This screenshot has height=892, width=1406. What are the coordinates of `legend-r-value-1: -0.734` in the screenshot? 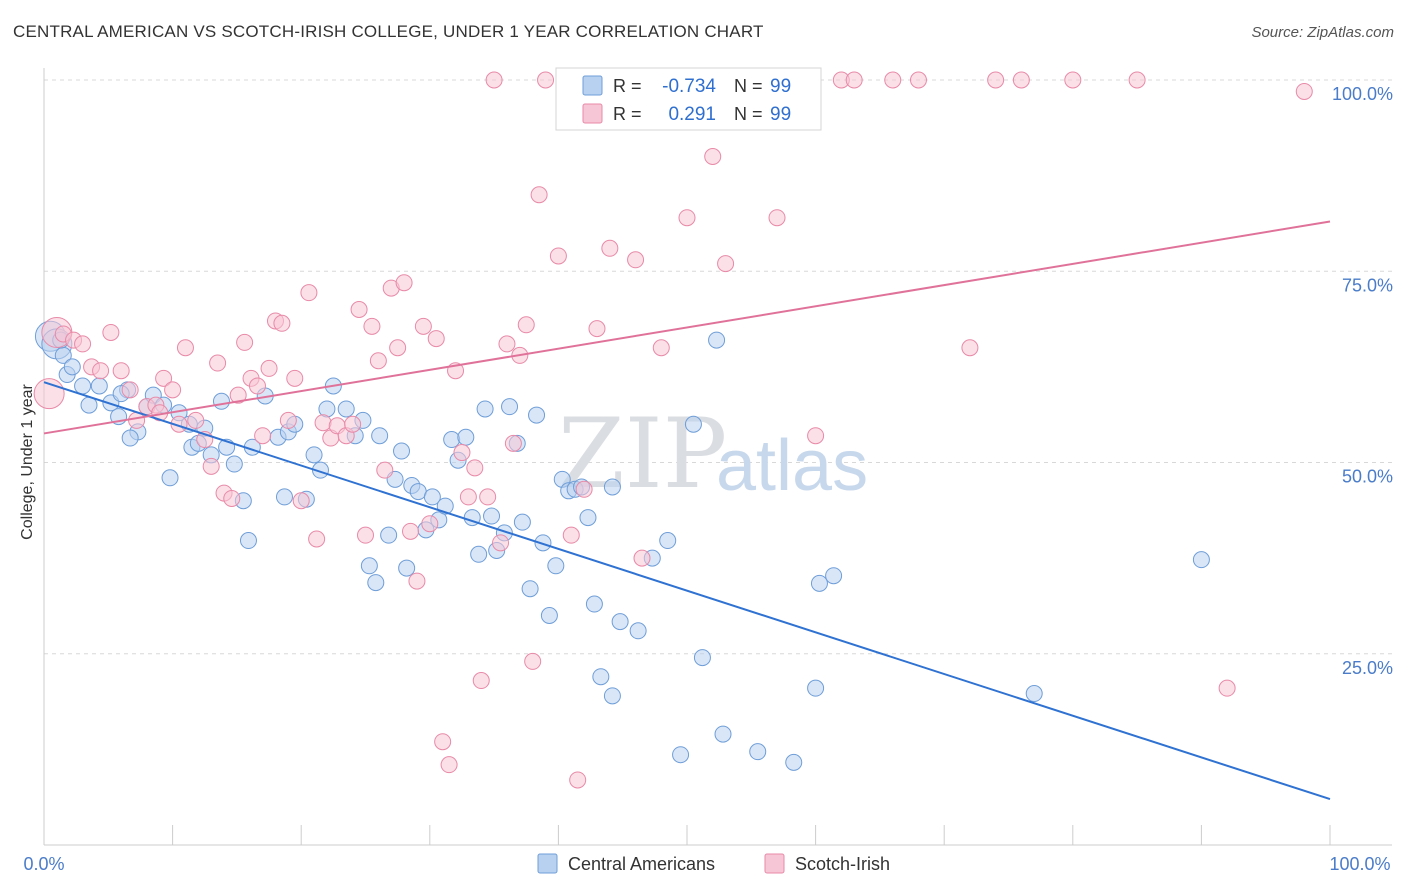 It's located at (689, 86).